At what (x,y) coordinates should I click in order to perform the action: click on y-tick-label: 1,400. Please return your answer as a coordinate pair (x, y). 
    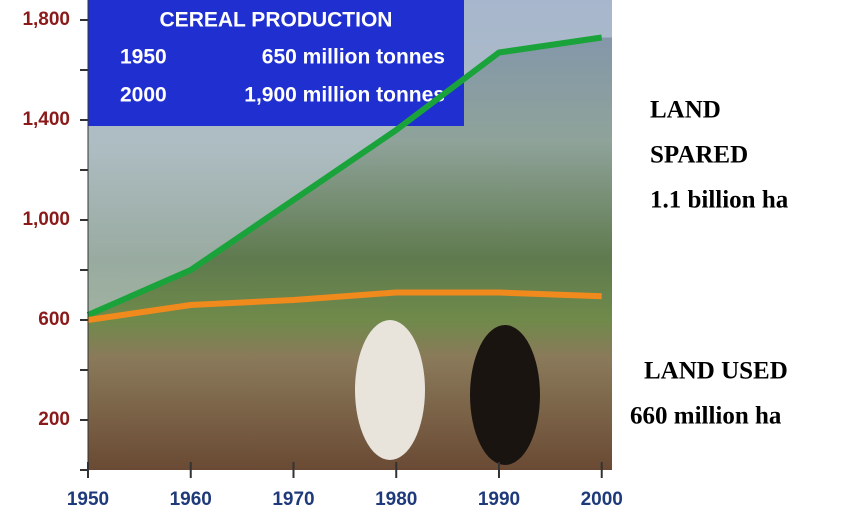
    Looking at the image, I should click on (46, 119).